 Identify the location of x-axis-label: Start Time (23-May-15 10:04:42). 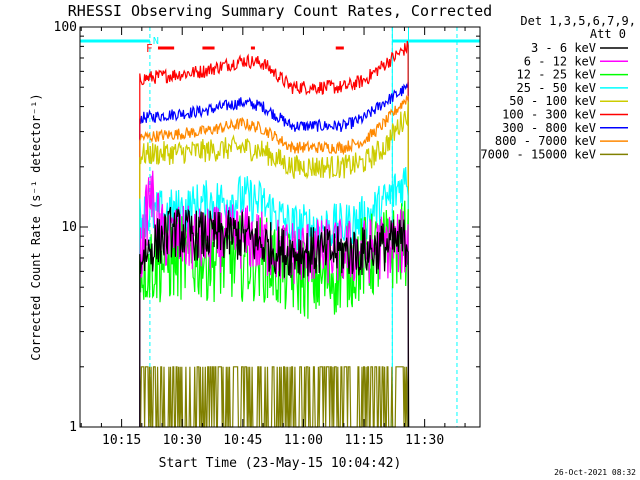
(280, 463).